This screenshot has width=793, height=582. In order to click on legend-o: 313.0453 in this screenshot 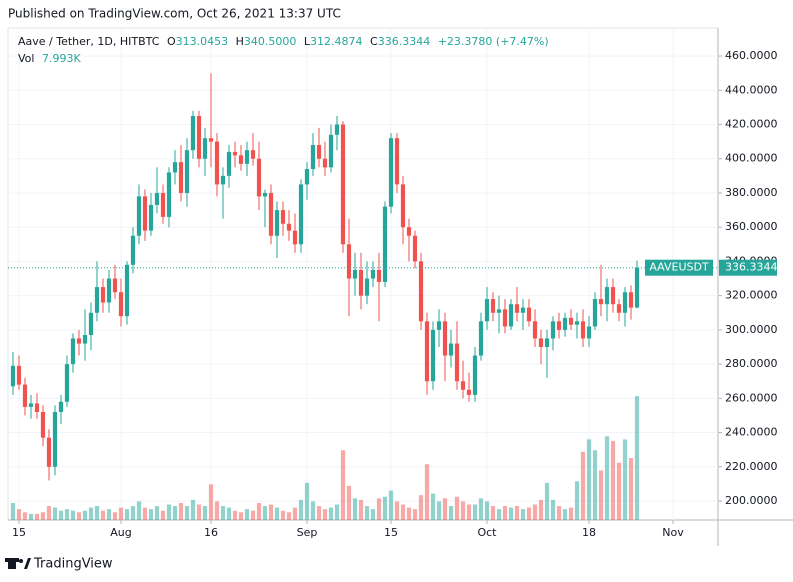, I will do `click(202, 41)`.